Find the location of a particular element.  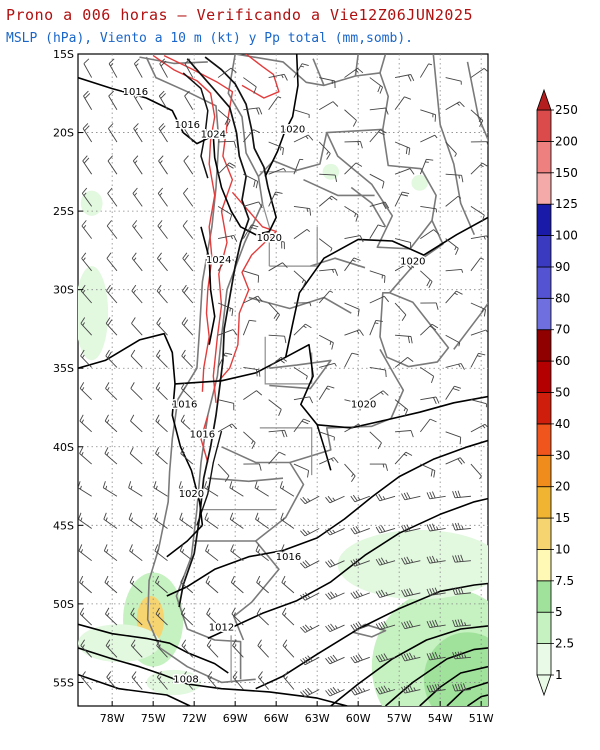

colorbar-segment is located at coordinates (544, 125).